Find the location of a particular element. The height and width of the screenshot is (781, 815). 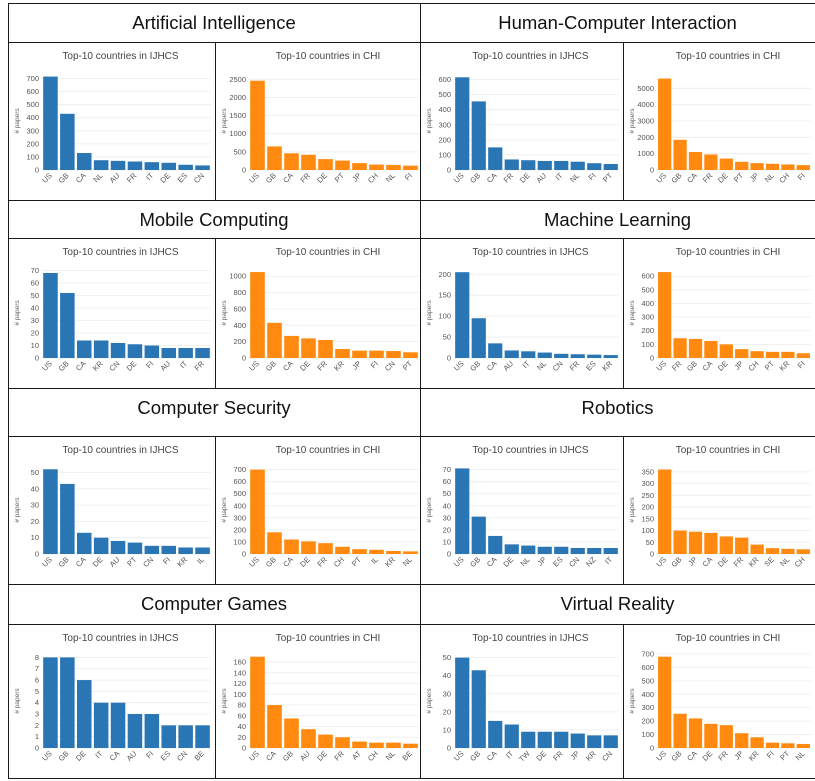

section-title: Mobile Computing is located at coordinates (214, 219).